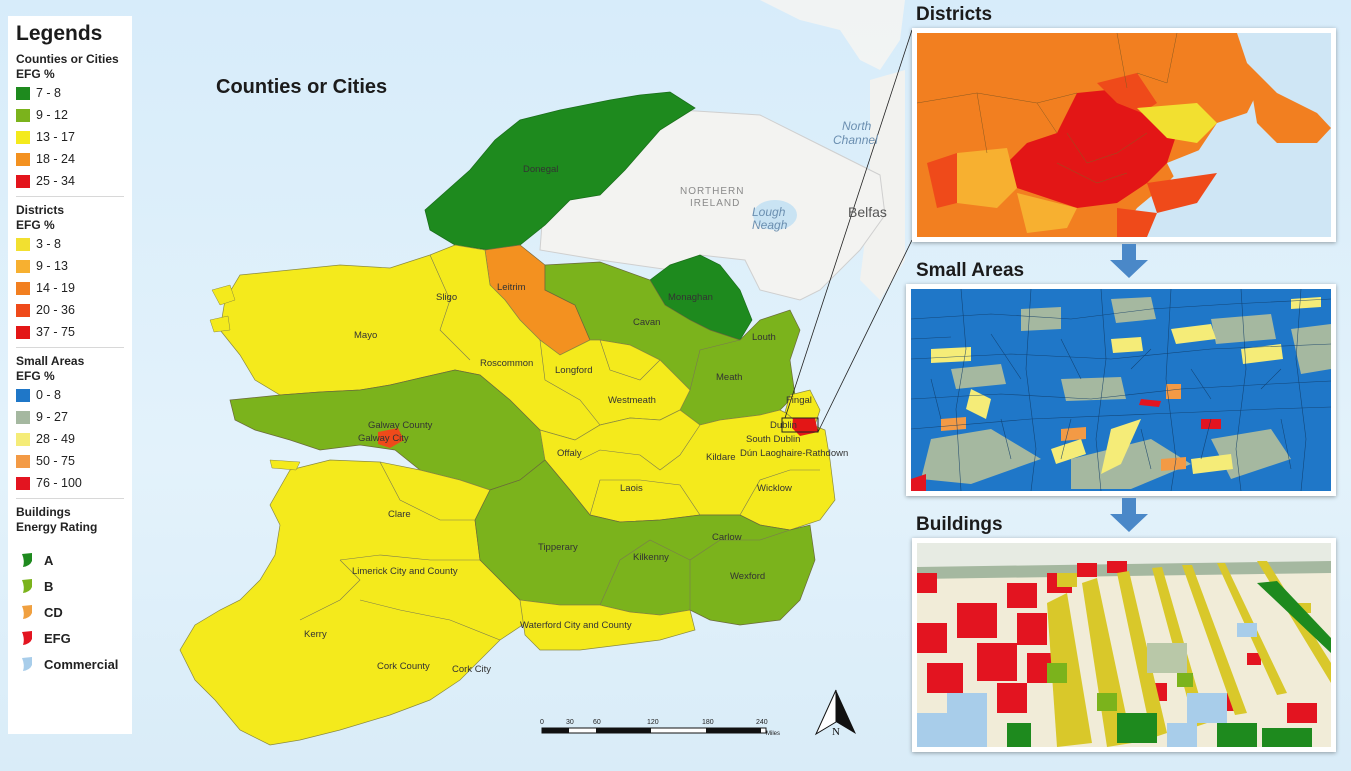 This screenshot has width=1351, height=771. What do you see at coordinates (43, 512) in the screenshot?
I see `legend-buildings-heading: Buildings` at bounding box center [43, 512].